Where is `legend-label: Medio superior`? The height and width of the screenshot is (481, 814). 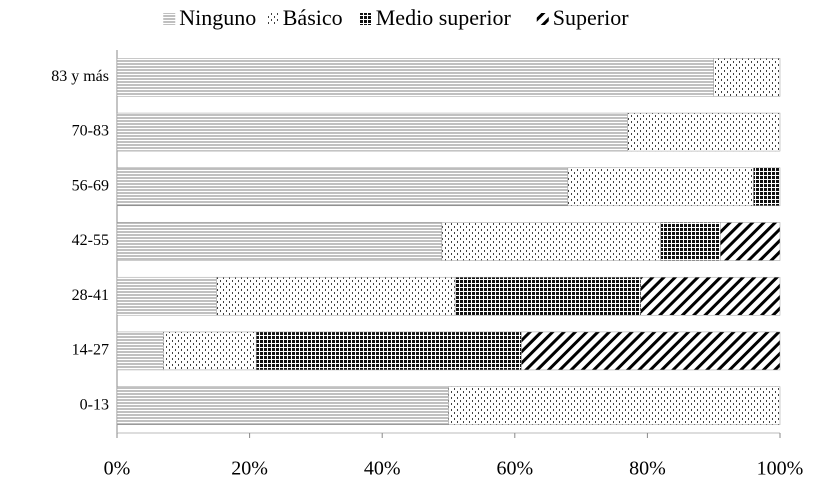 legend-label: Medio superior is located at coordinates (444, 17).